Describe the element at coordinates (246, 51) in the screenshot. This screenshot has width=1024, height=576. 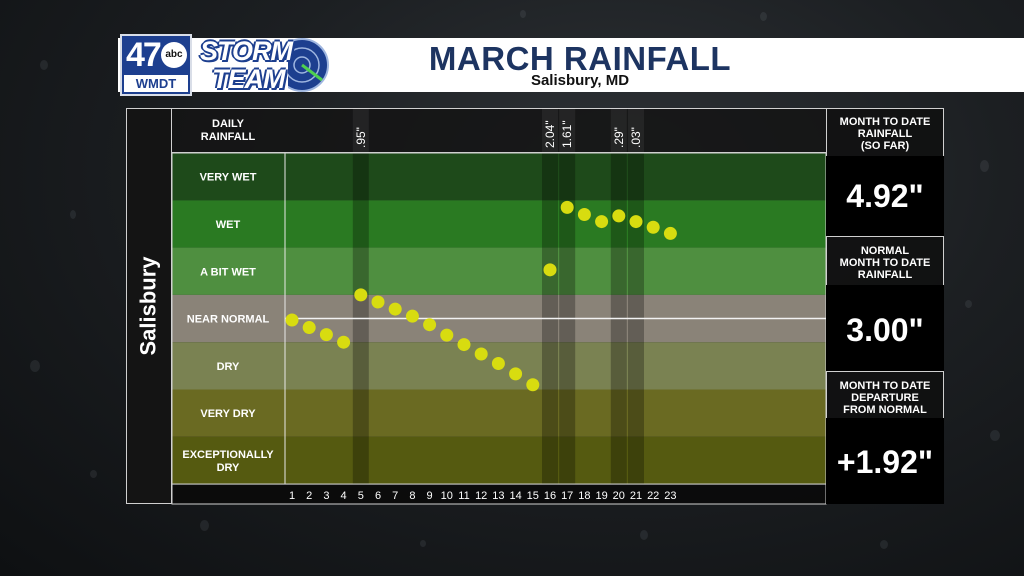
I see `brand-storm: STORM` at that location.